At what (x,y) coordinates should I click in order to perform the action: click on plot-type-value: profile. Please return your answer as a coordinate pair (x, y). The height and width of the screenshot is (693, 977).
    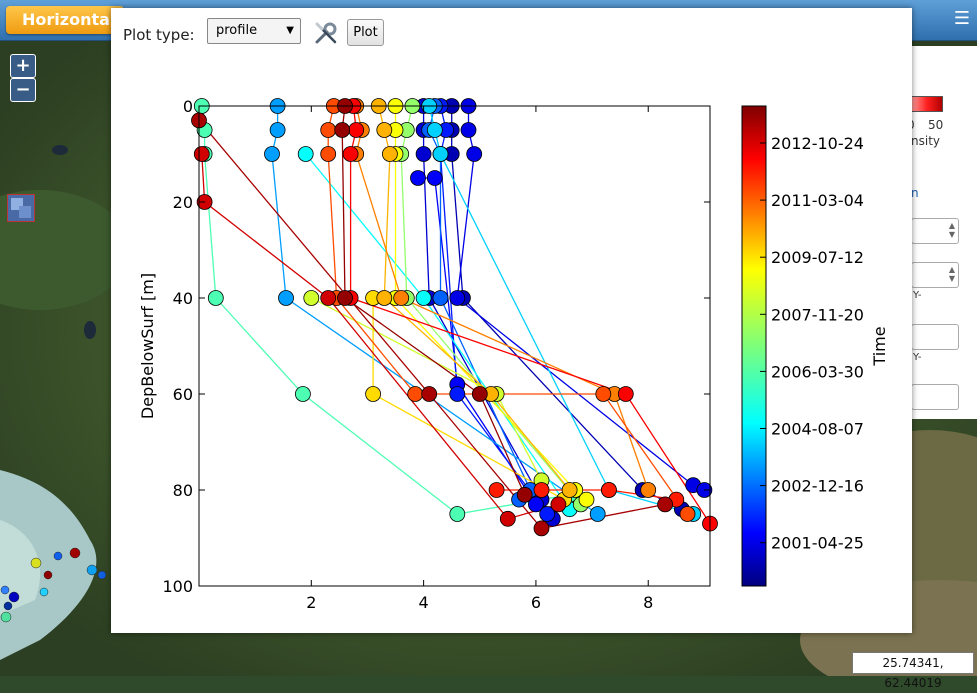
    Looking at the image, I should click on (237, 30).